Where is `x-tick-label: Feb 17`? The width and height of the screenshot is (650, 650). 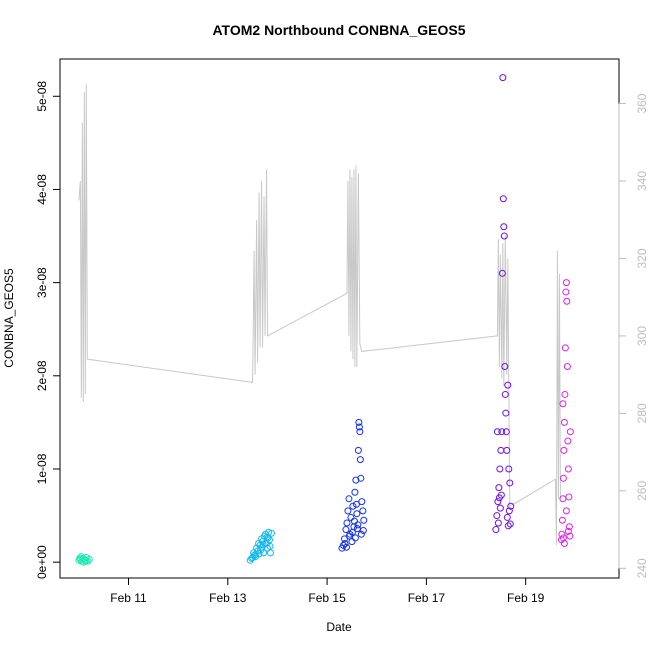 x-tick-label: Feb 17 is located at coordinates (427, 598).